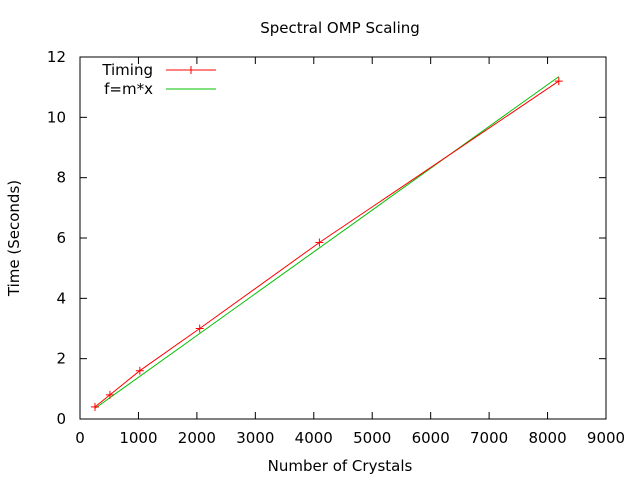 This screenshot has width=640, height=480. I want to click on x-tick-label: 4000, so click(314, 438).